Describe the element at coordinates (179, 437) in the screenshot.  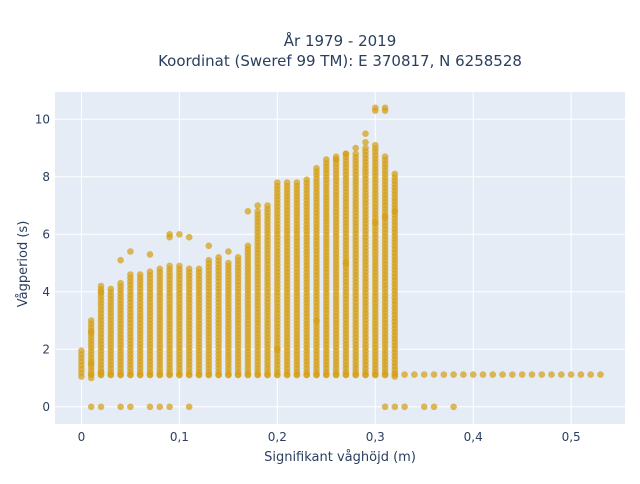
I see `x-tick-label: 0,1` at that location.